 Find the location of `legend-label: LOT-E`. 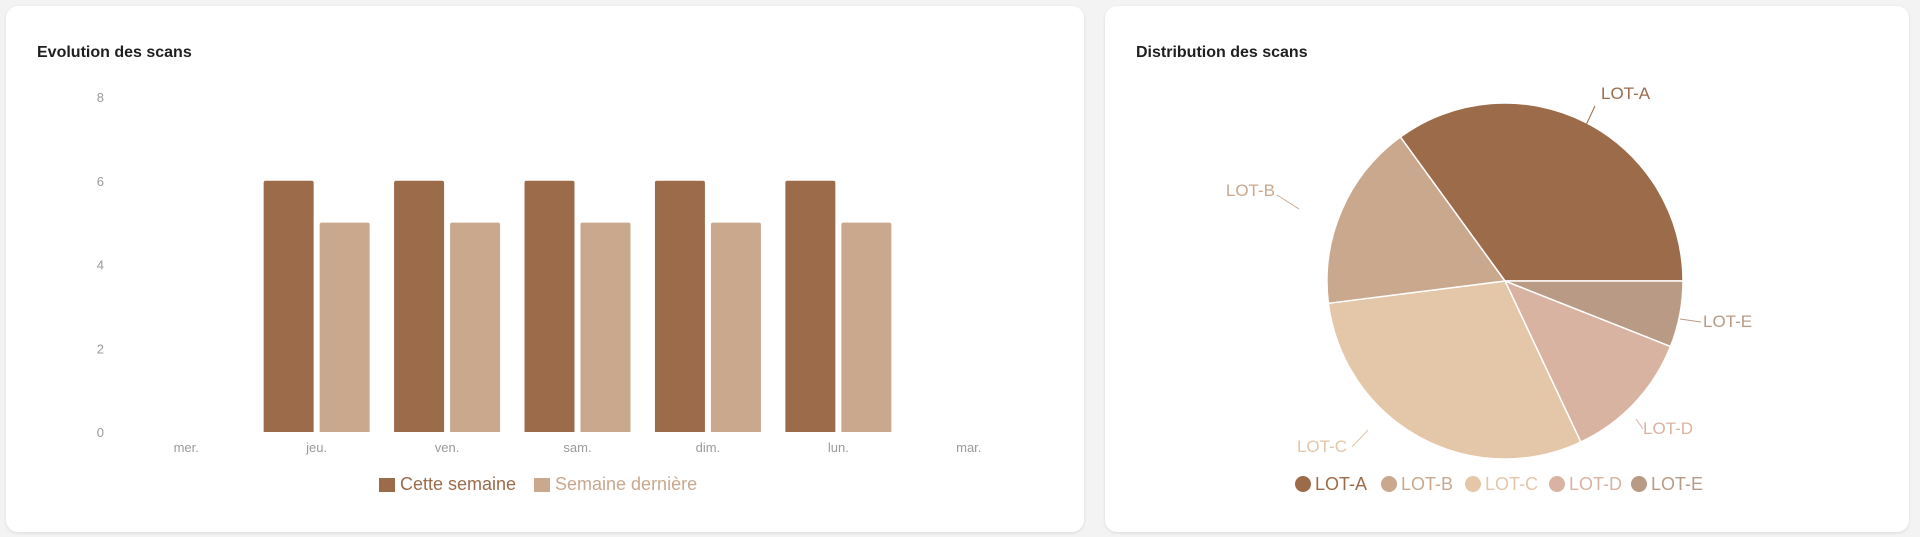

legend-label: LOT-E is located at coordinates (1677, 484).